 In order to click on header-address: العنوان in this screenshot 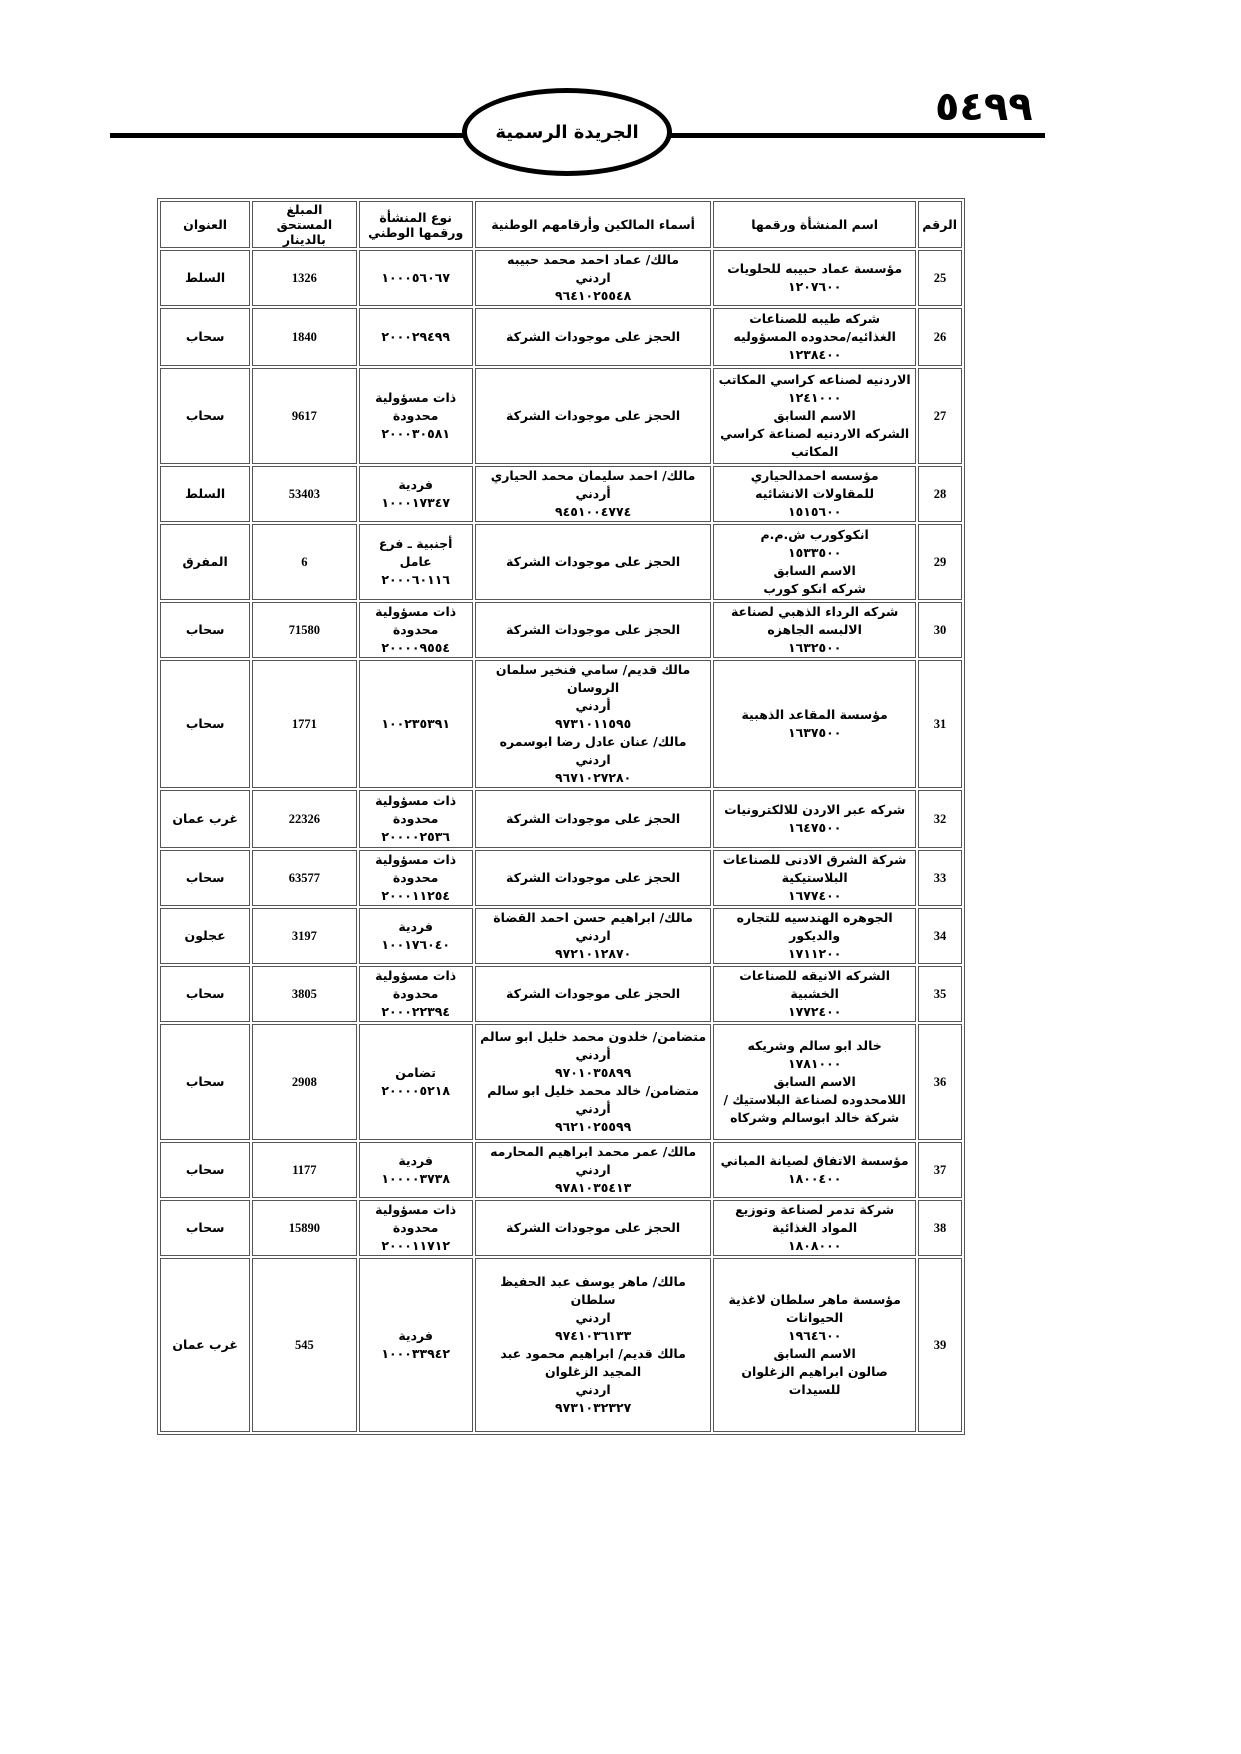, I will do `click(205, 224)`.